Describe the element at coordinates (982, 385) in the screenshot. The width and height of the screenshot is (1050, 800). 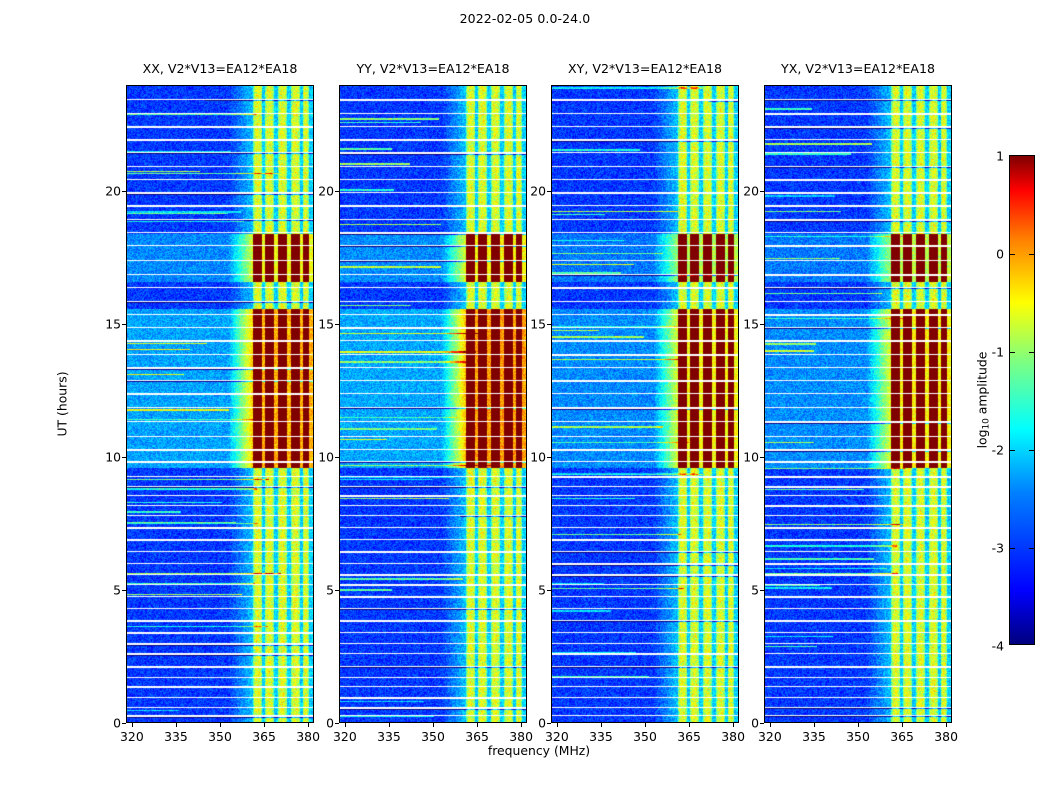
I see `colorbar-label-tail: amplitude` at that location.